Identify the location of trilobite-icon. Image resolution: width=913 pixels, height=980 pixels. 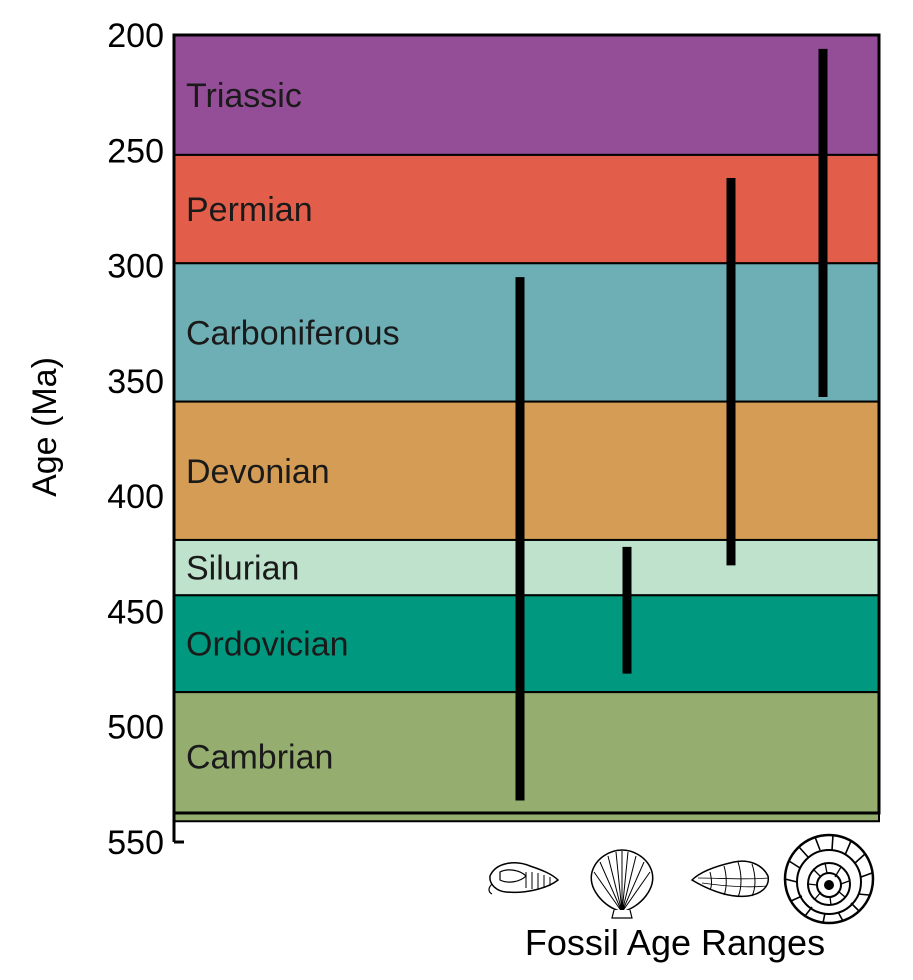
(524, 878).